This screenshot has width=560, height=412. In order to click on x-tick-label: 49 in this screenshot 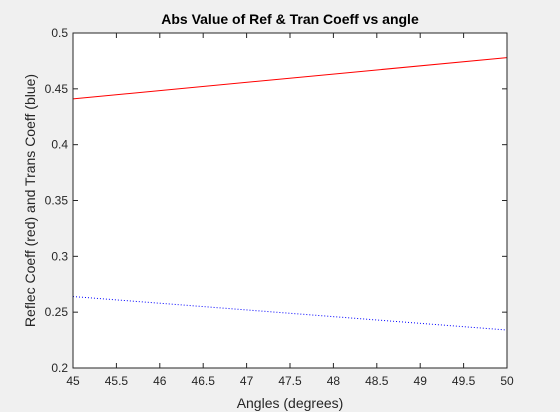, I will do `click(421, 381)`.